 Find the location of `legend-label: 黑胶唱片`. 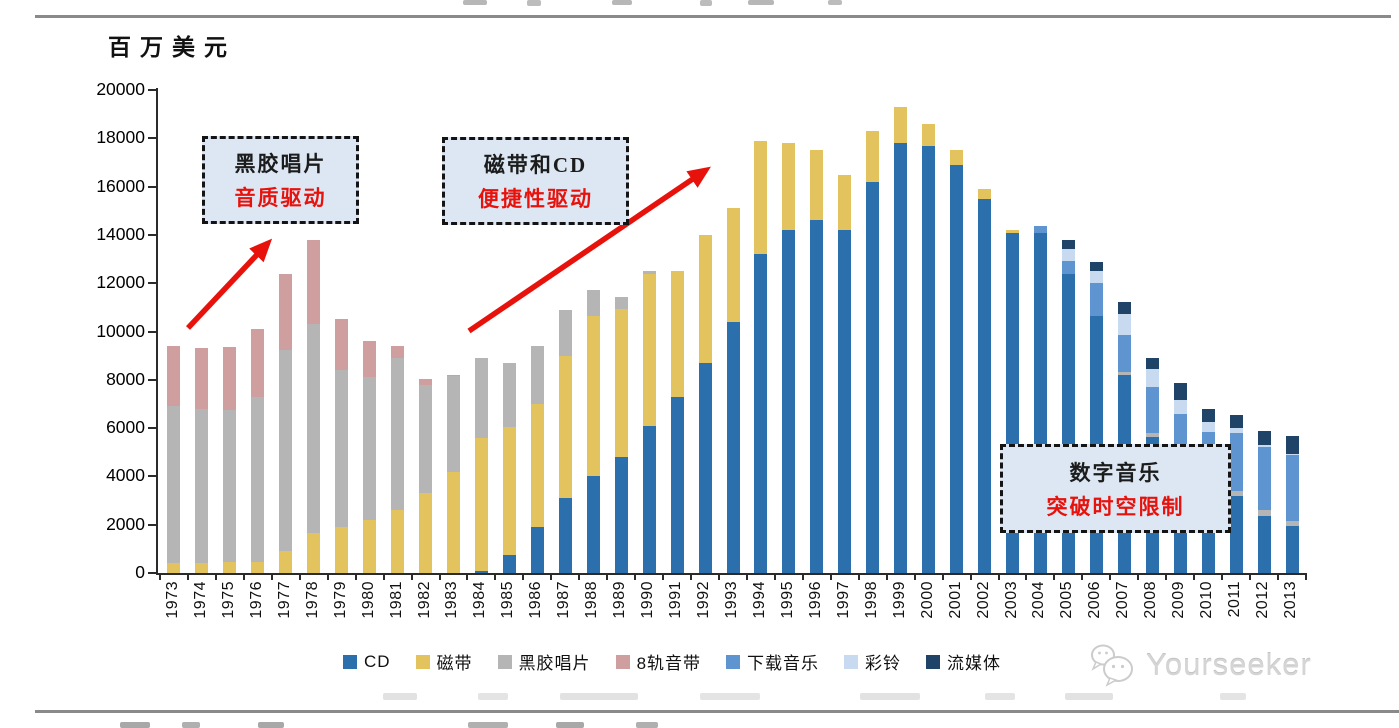

legend-label: 黑胶唱片 is located at coordinates (554, 663).